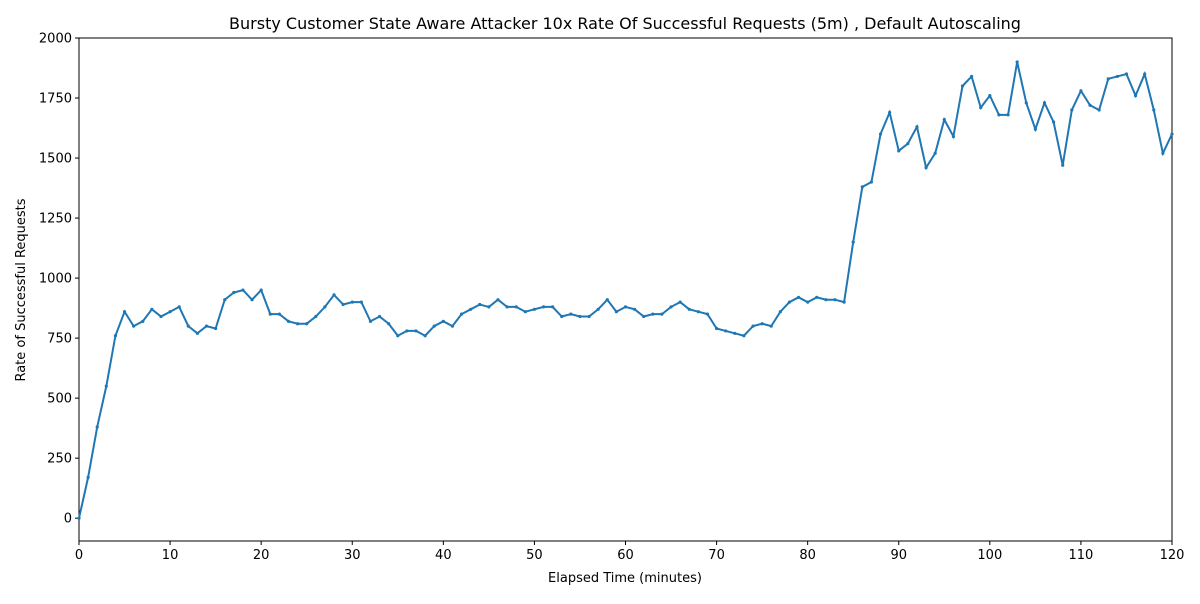  I want to click on x-tick-label: 0, so click(79, 555).